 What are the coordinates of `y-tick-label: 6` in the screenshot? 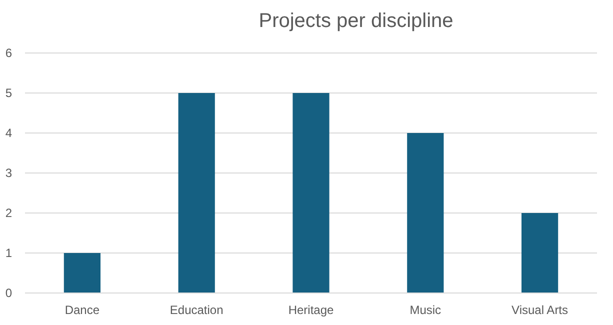 It's located at (8, 53).